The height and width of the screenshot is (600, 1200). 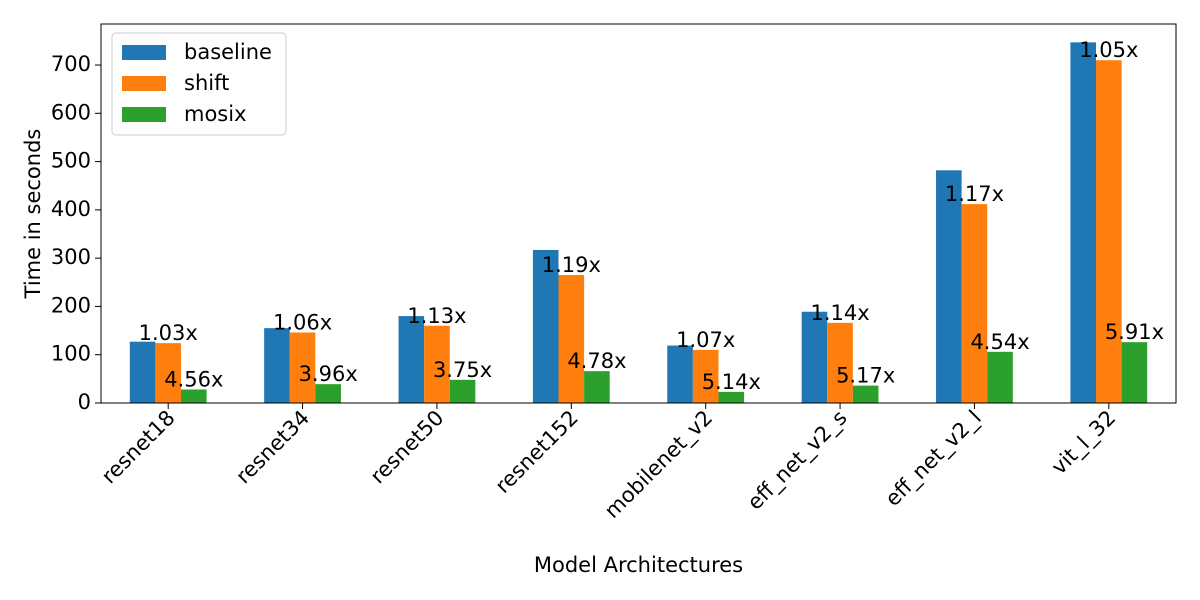 I want to click on shift-speedup-label: 1.17x, so click(x=974, y=194).